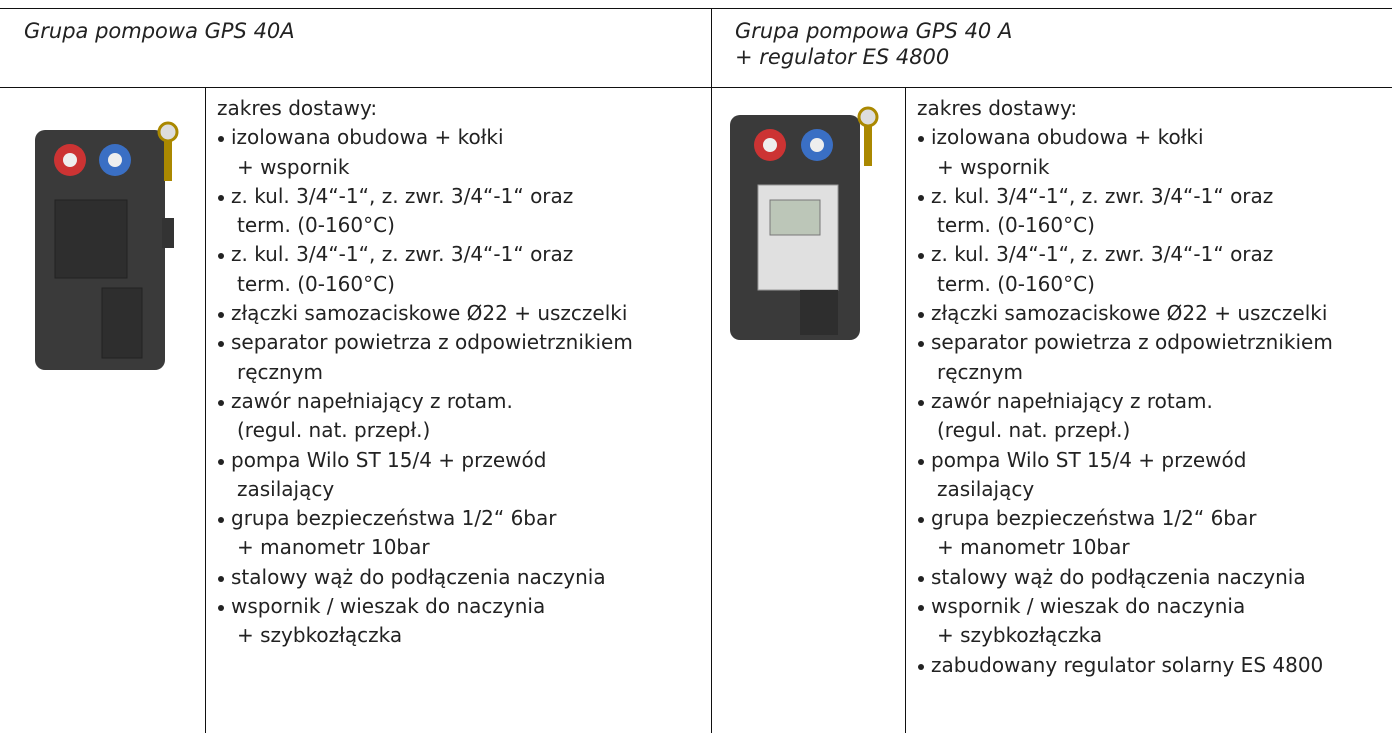  I want to click on title-line: Grupa pompowa GPS 40A, so click(159, 31).